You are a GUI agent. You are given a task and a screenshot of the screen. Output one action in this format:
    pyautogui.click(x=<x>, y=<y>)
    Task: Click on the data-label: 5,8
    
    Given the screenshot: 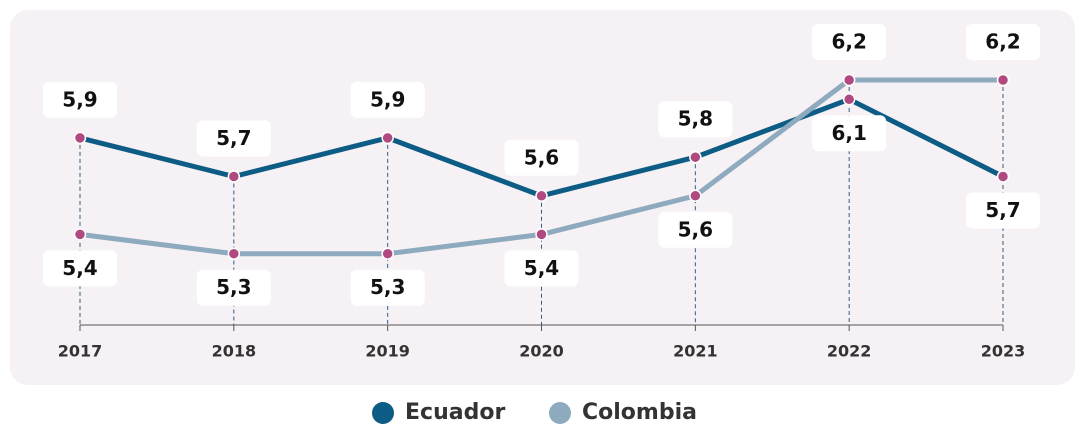 What is the action you would take?
    pyautogui.click(x=695, y=119)
    